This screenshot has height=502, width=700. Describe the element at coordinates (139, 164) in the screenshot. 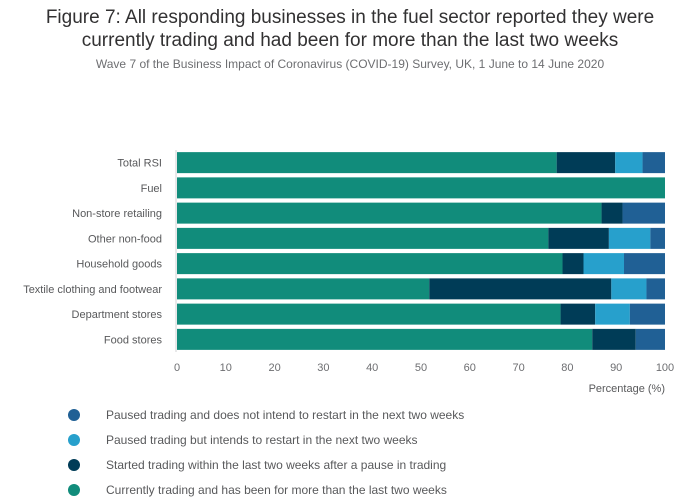

I see `category-label-total-rsi: Total RSI` at that location.